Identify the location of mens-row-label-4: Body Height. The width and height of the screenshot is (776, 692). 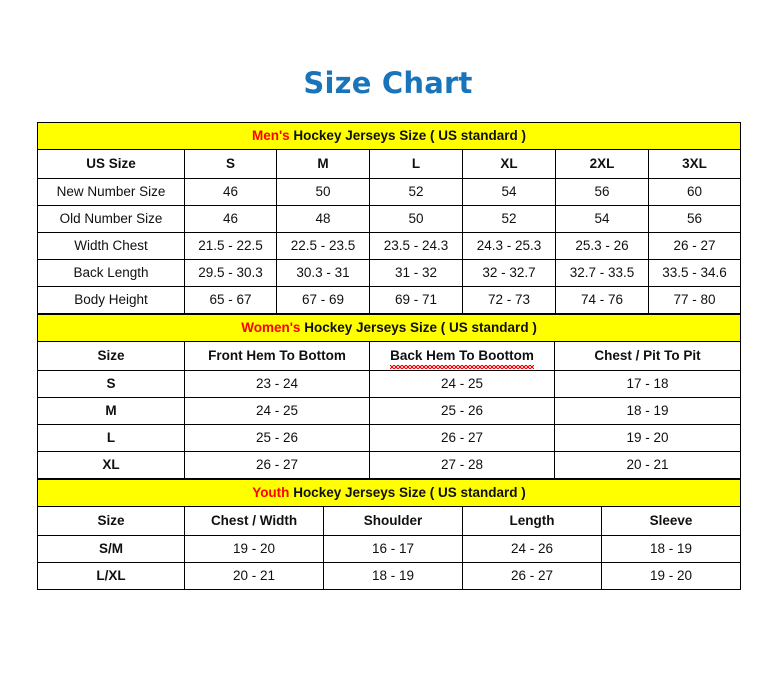
(111, 300).